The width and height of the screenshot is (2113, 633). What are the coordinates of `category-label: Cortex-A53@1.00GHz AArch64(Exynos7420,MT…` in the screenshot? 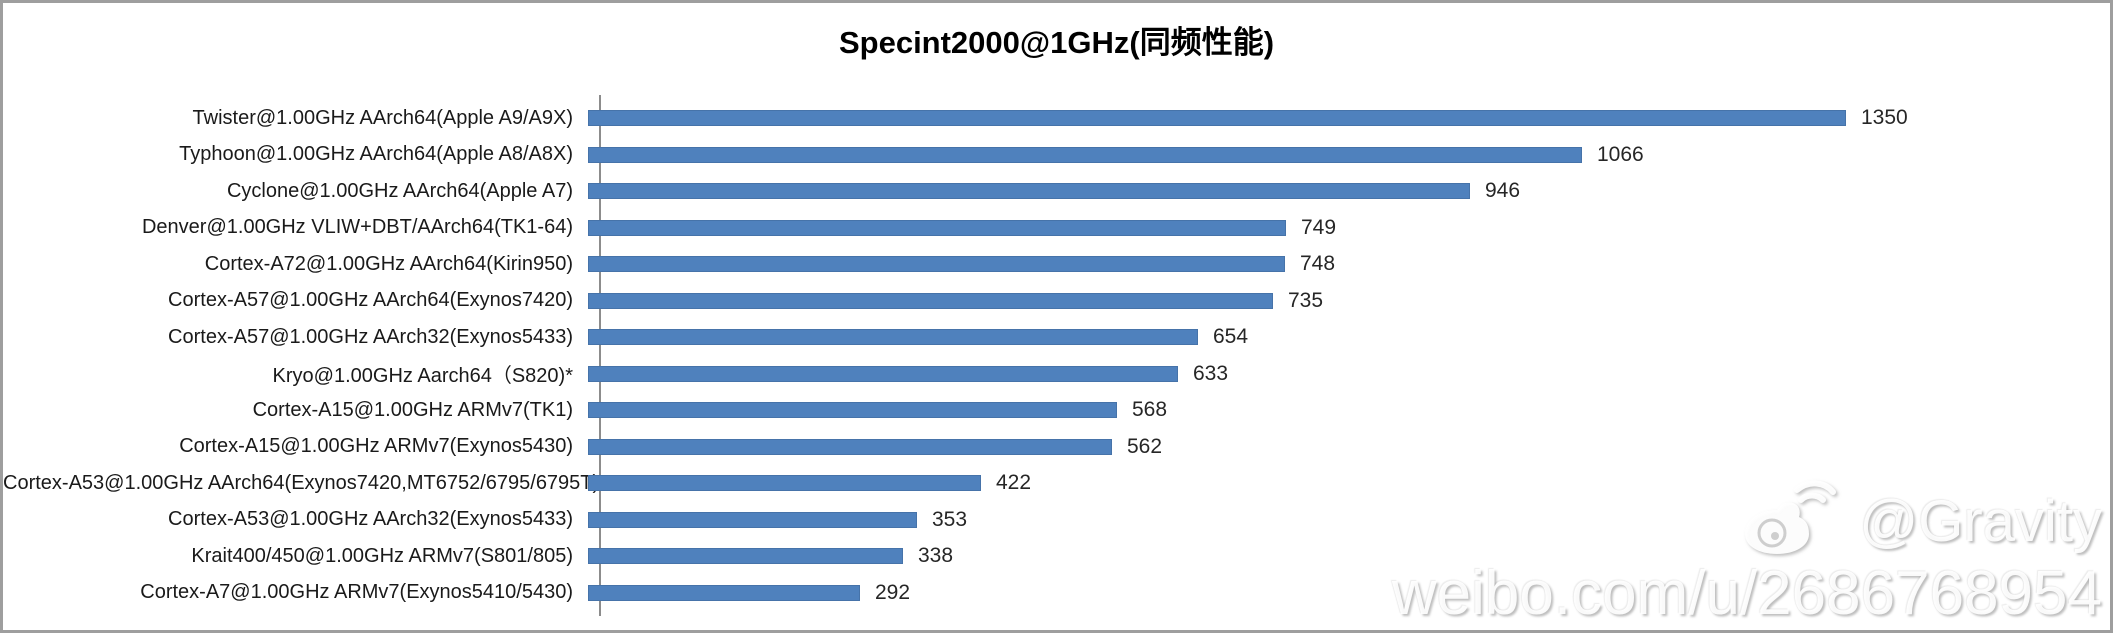 It's located at (301, 482).